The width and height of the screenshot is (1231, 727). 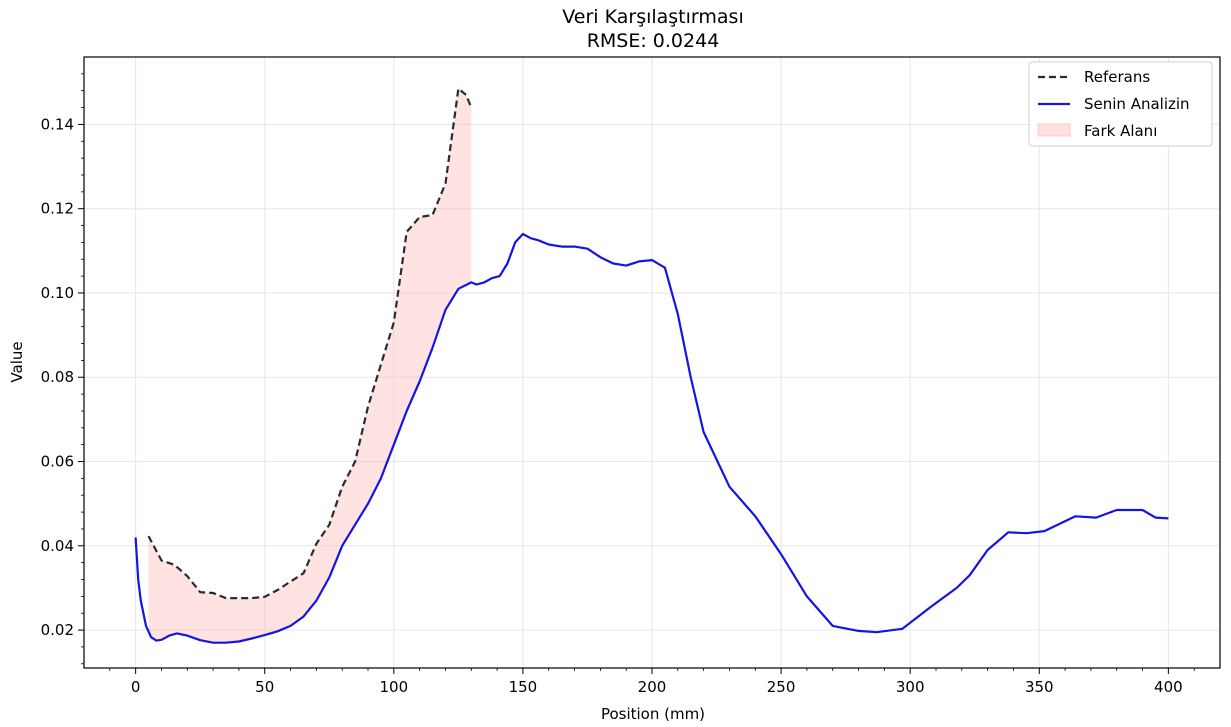 I want to click on x-tick-label: 250, so click(x=781, y=687).